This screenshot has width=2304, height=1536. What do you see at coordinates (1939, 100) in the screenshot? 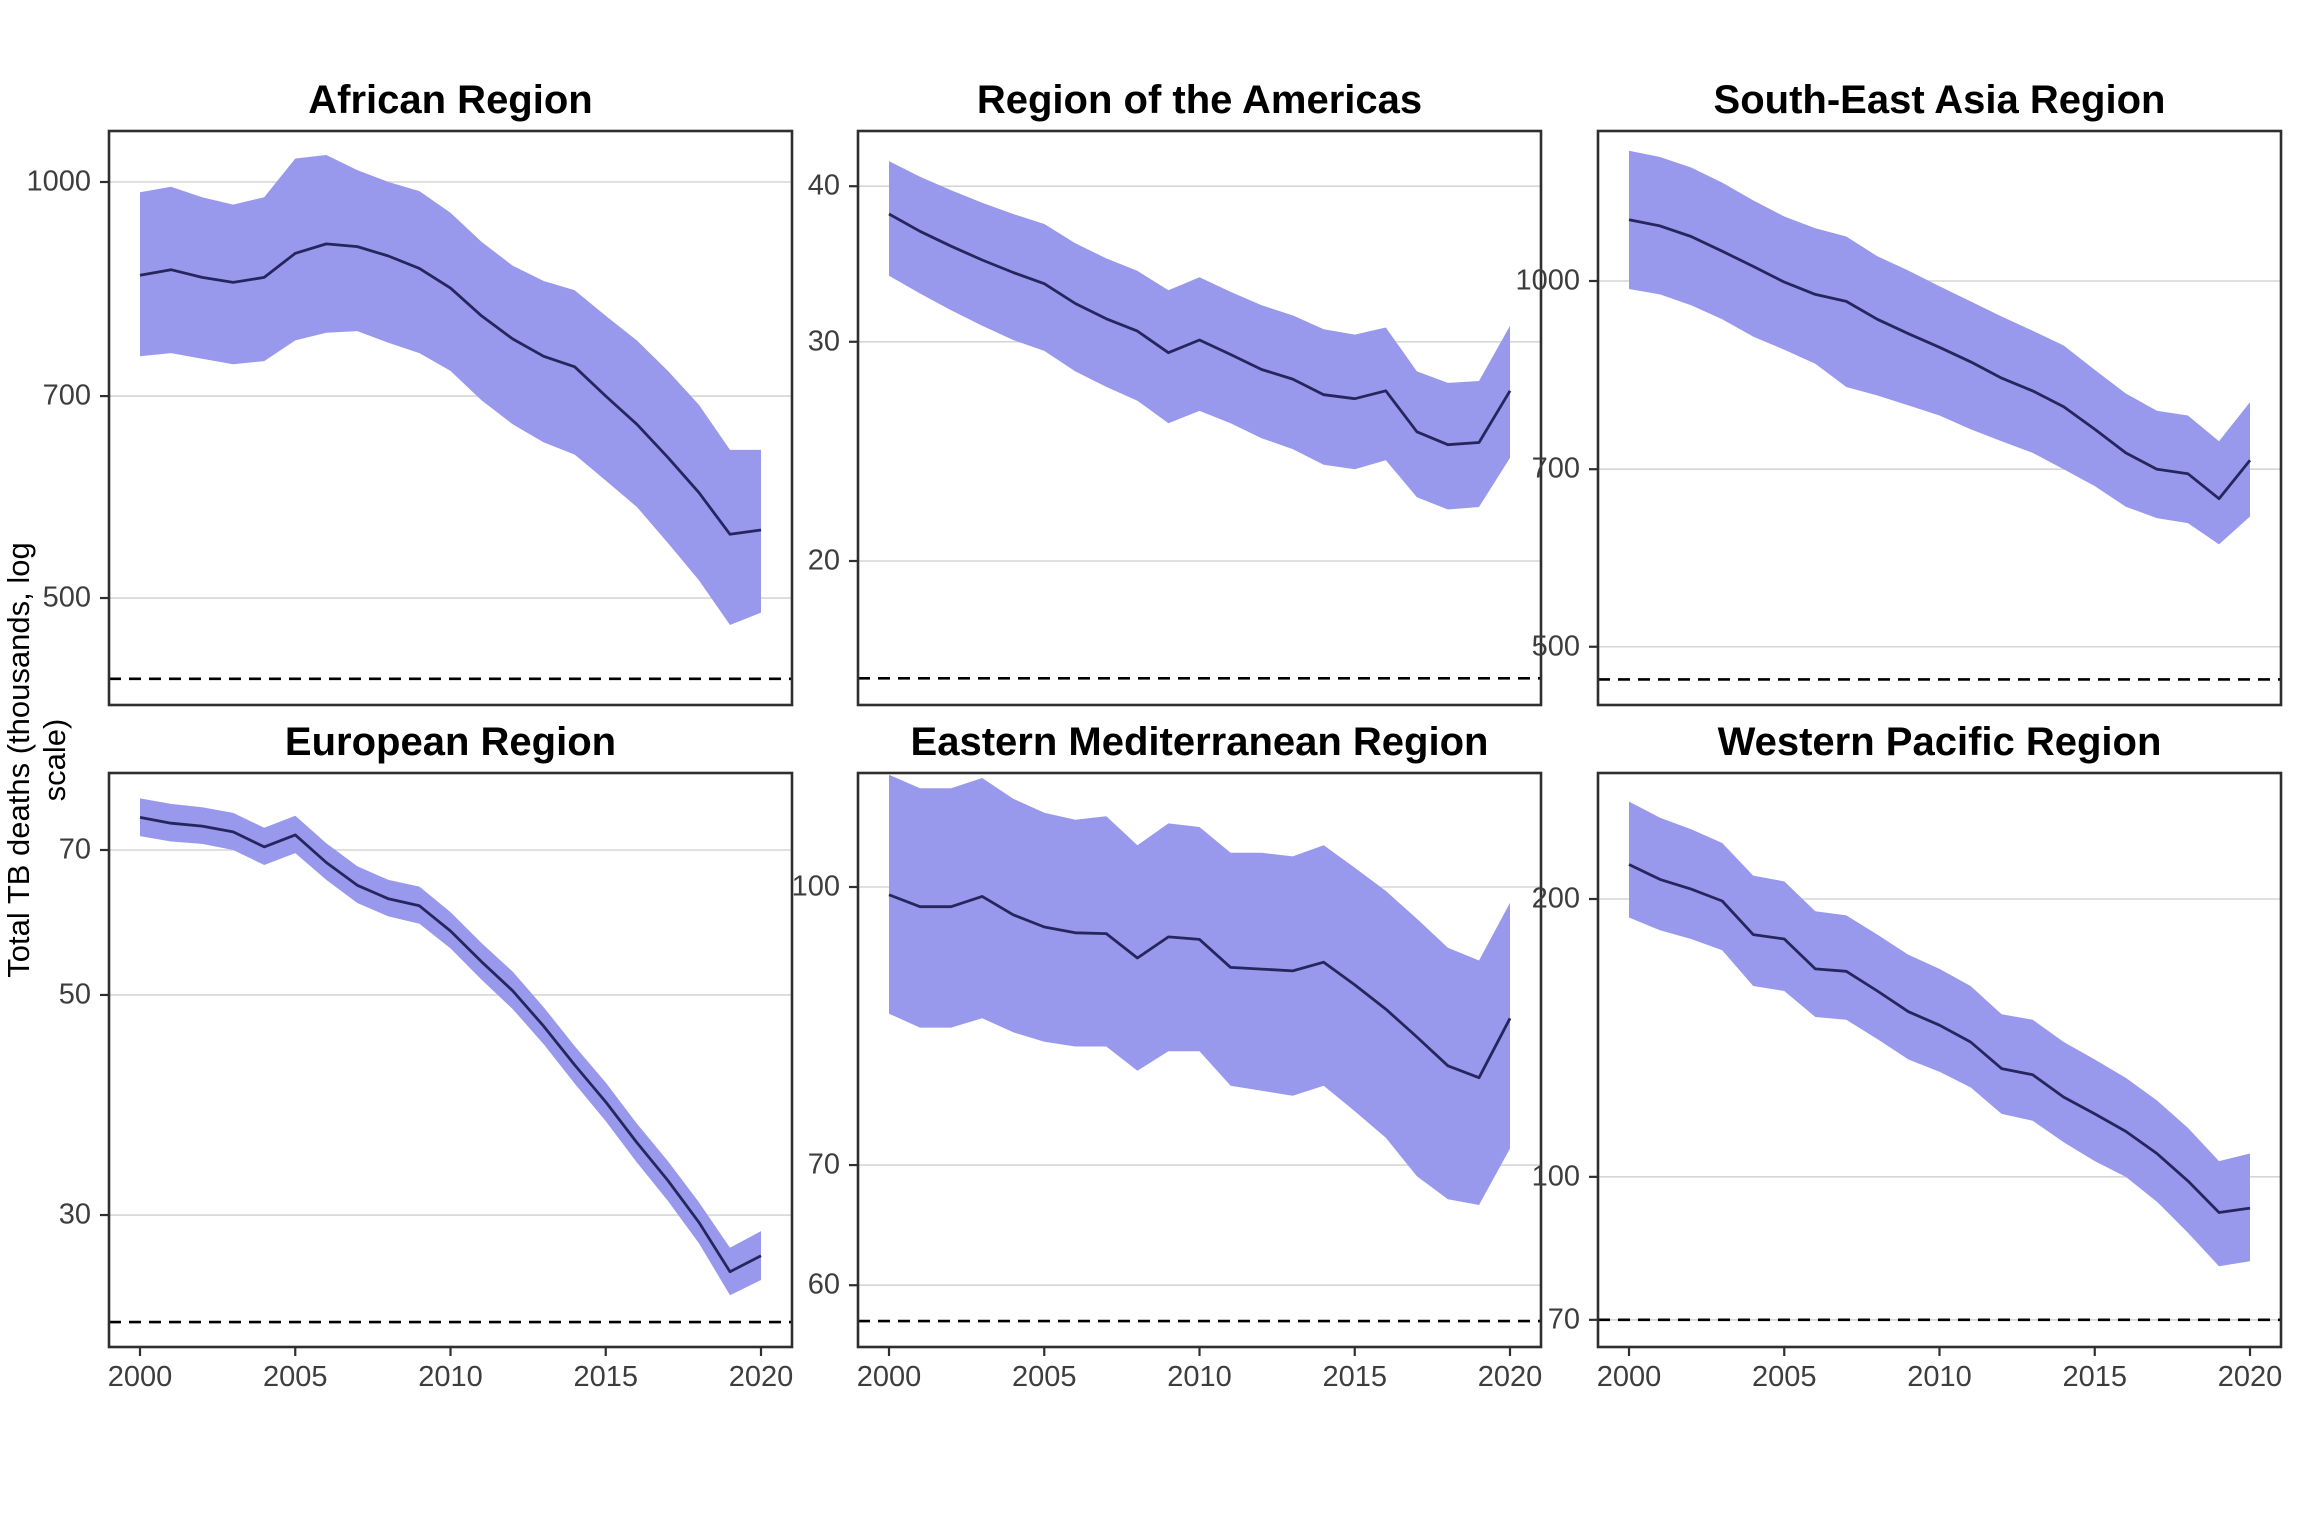
I see `panel-title-south-east-asia: South-East Asia Region` at bounding box center [1939, 100].